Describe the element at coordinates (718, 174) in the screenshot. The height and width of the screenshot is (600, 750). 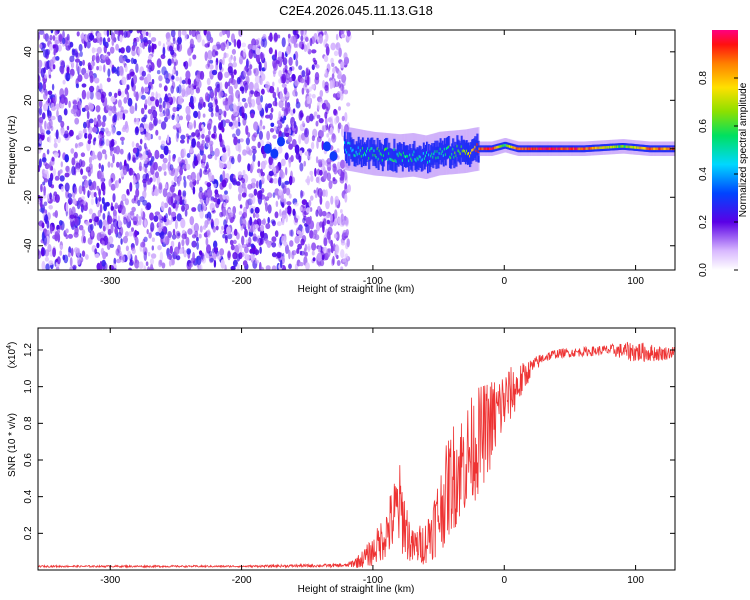
I see `colorbar-ticks: 0.0 0.2 0.4 0.6 0.8` at that location.